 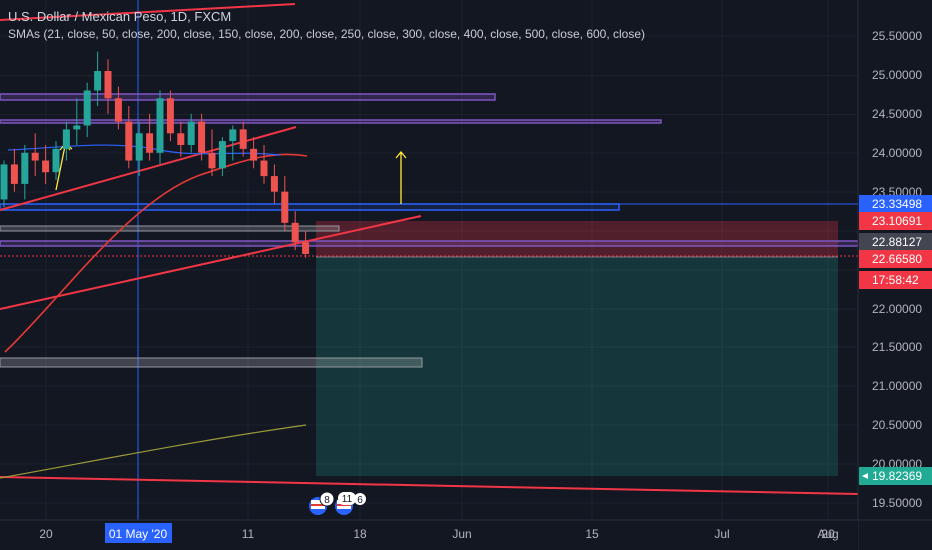 What do you see at coordinates (897, 75) in the screenshot?
I see `price-tick: 25.00000` at bounding box center [897, 75].